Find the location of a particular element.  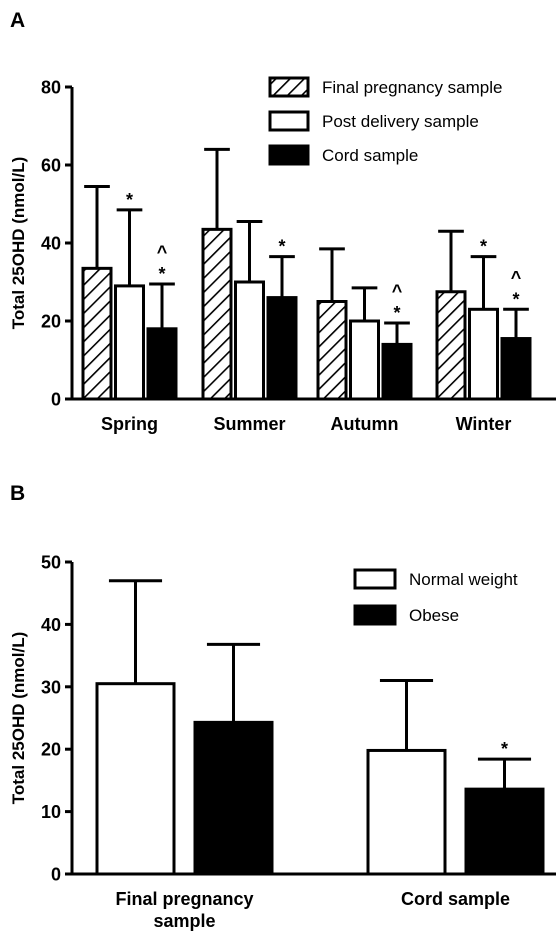

y-tick-label: 60 is located at coordinates (51, 166).